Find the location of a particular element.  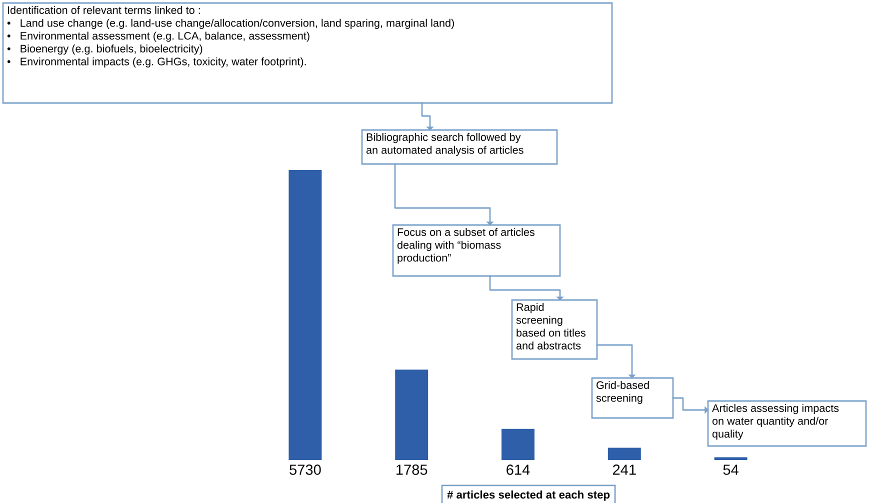

annotation: Focus on a subset of articles dealing with “biomass production” is located at coordinates (465, 246).